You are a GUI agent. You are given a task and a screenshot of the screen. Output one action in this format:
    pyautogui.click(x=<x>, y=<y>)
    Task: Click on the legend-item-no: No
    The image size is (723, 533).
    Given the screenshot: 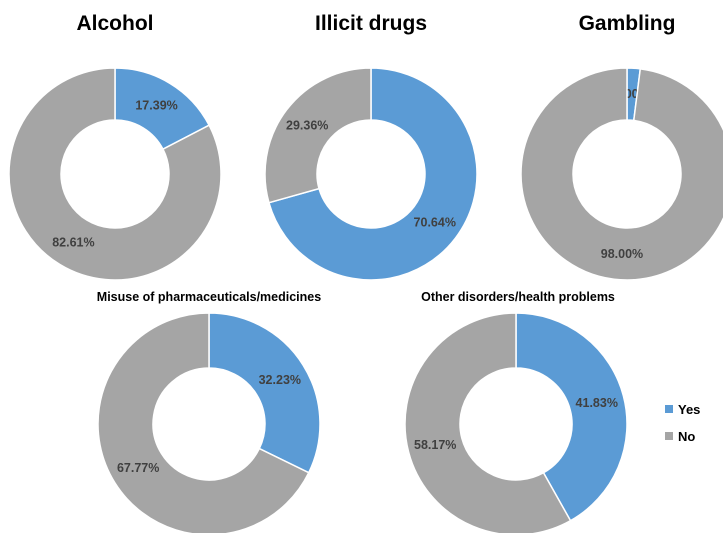 What is the action you would take?
    pyautogui.click(x=680, y=436)
    